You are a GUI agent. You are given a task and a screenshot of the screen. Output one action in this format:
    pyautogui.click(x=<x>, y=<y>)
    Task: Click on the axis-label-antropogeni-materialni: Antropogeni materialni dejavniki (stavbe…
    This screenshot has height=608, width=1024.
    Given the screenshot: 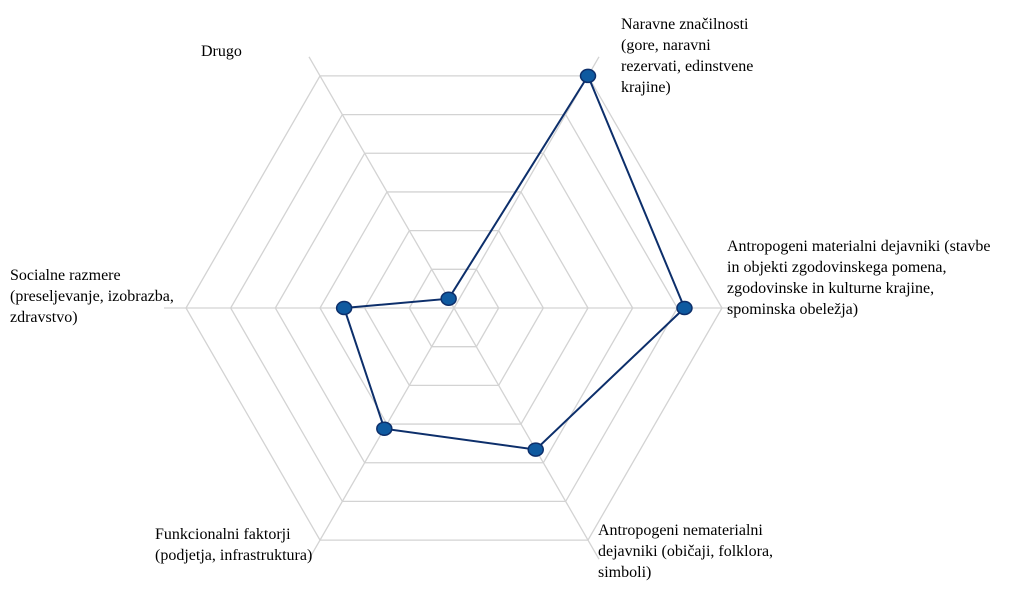 What is the action you would take?
    pyautogui.click(x=859, y=278)
    